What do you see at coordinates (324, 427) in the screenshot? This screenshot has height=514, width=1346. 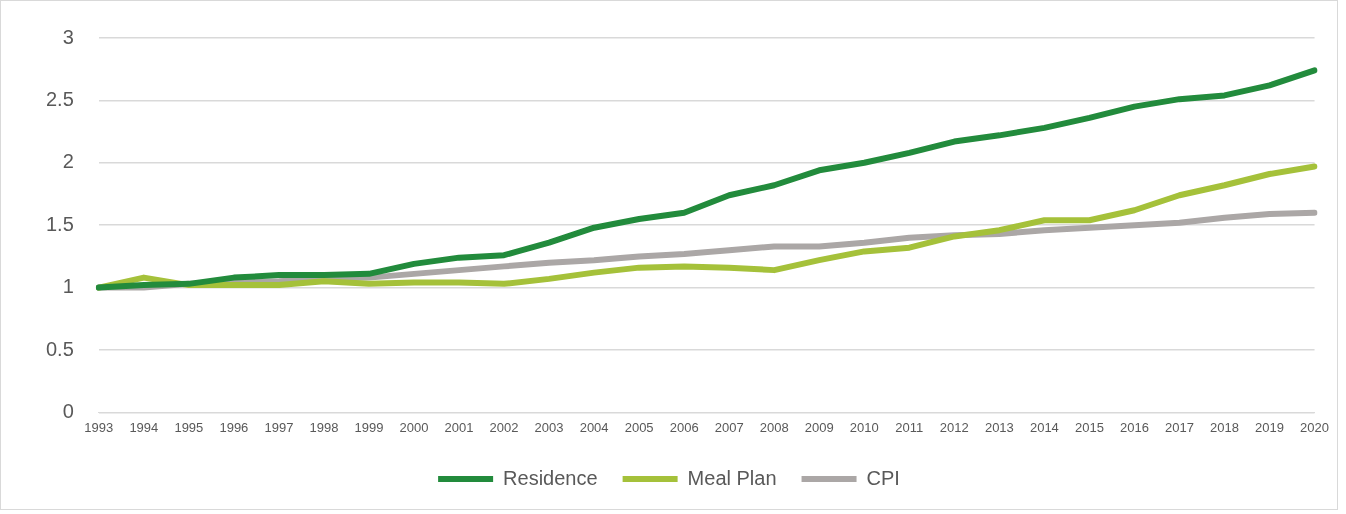 I see `x-tick-label: 1998` at bounding box center [324, 427].